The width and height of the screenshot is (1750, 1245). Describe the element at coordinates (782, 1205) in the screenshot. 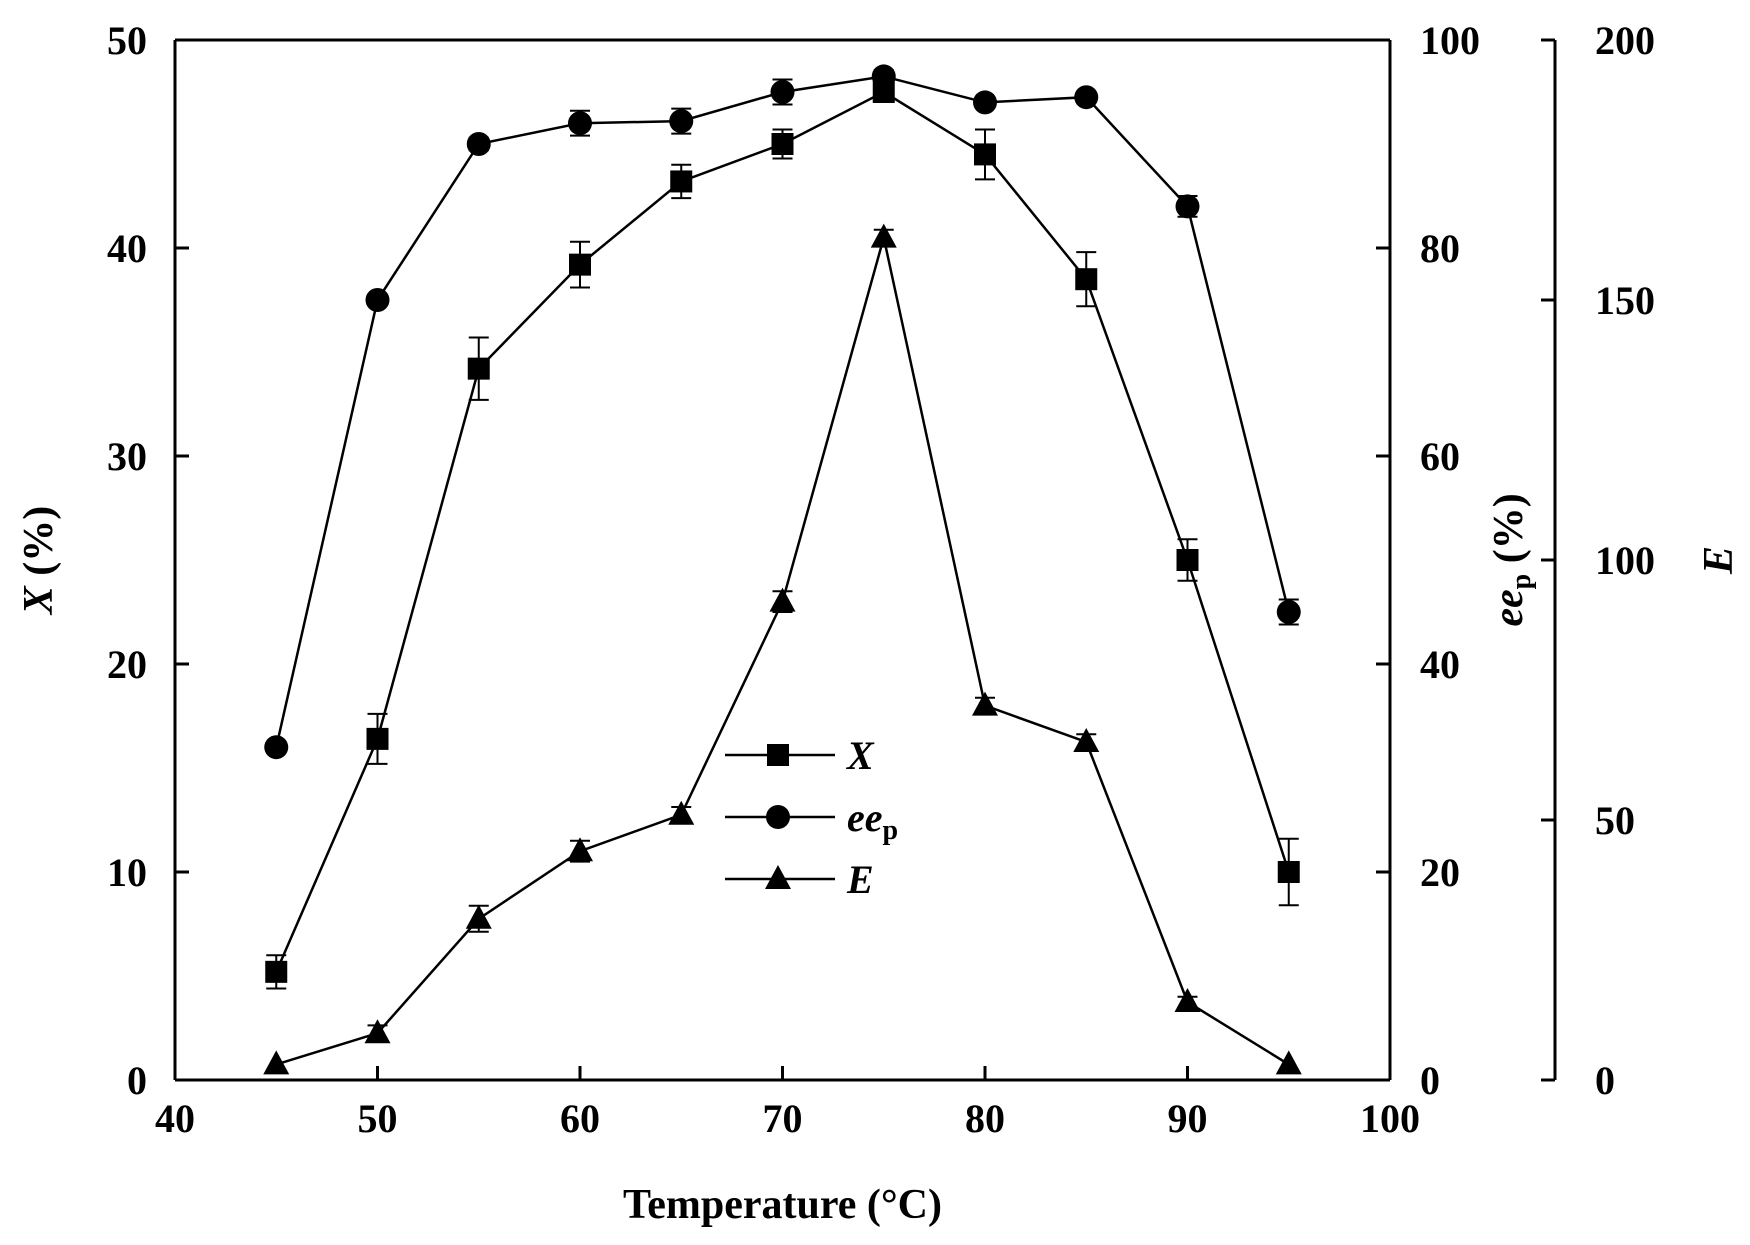

I see `x-axis-title: Temperature (°C)` at that location.